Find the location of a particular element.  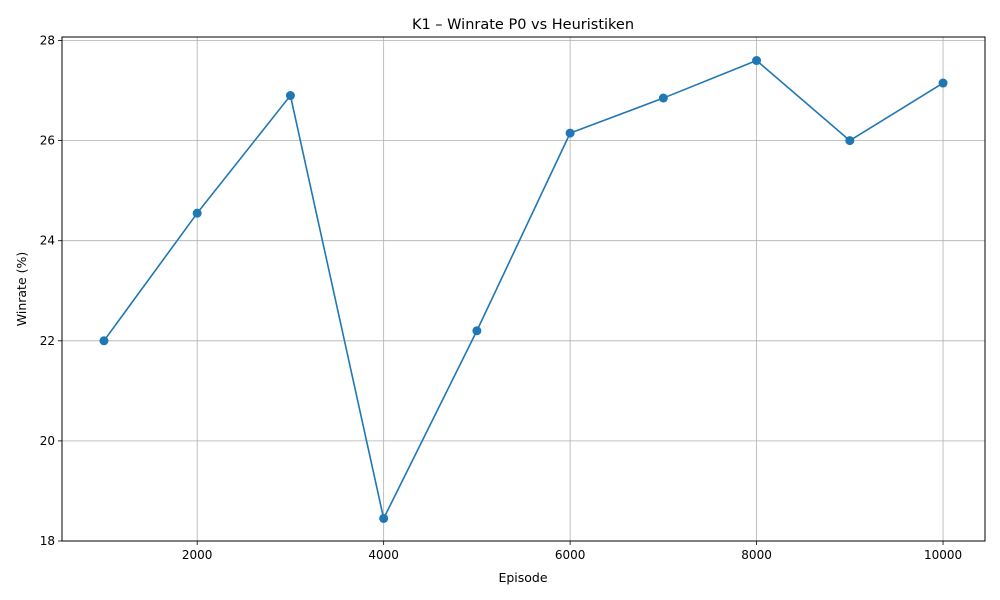

x-tick-label: 6000 is located at coordinates (570, 555).